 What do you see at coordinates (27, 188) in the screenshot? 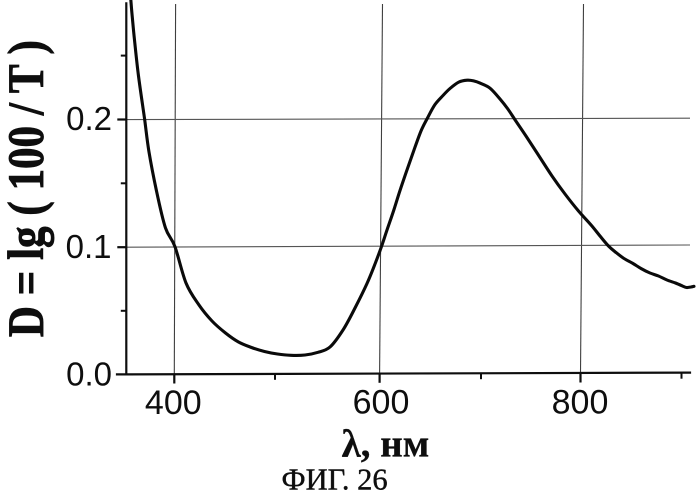
I see `svg-text: D = lg ( 100 / T )` at bounding box center [27, 188].